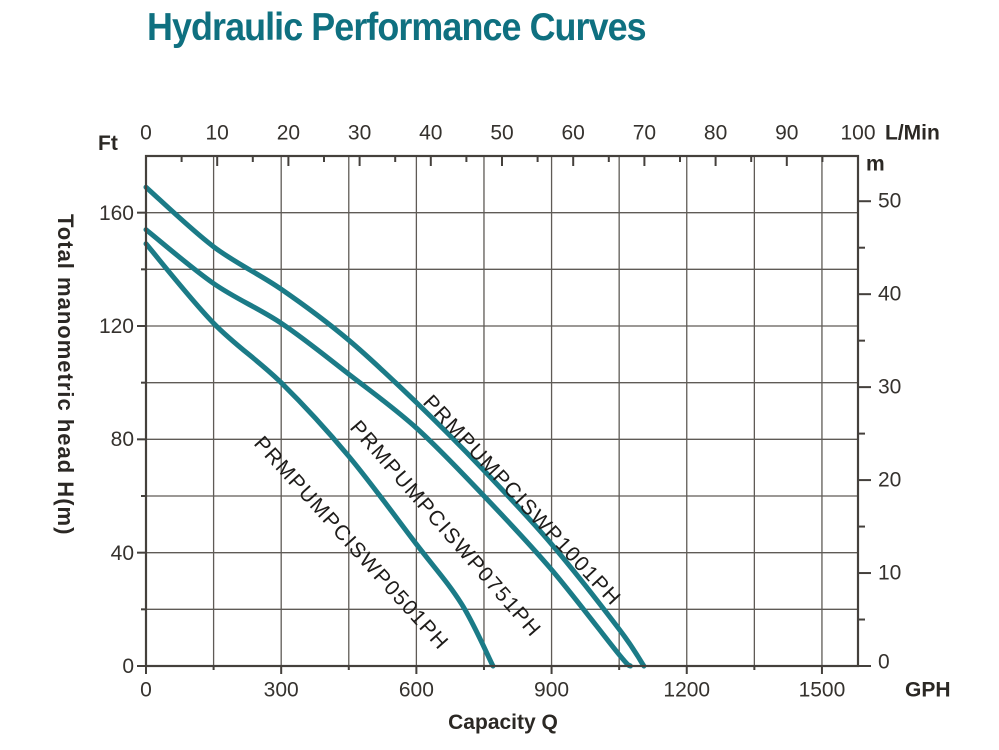 The image size is (999, 750). What do you see at coordinates (431, 133) in the screenshot?
I see `top-axis-tick-label-40: 40` at bounding box center [431, 133].